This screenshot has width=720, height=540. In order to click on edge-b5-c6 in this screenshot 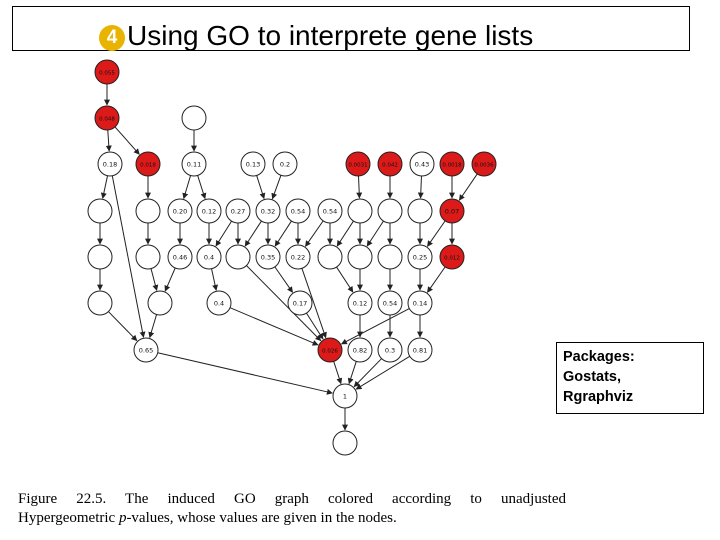, I will do `click(276, 187)`.